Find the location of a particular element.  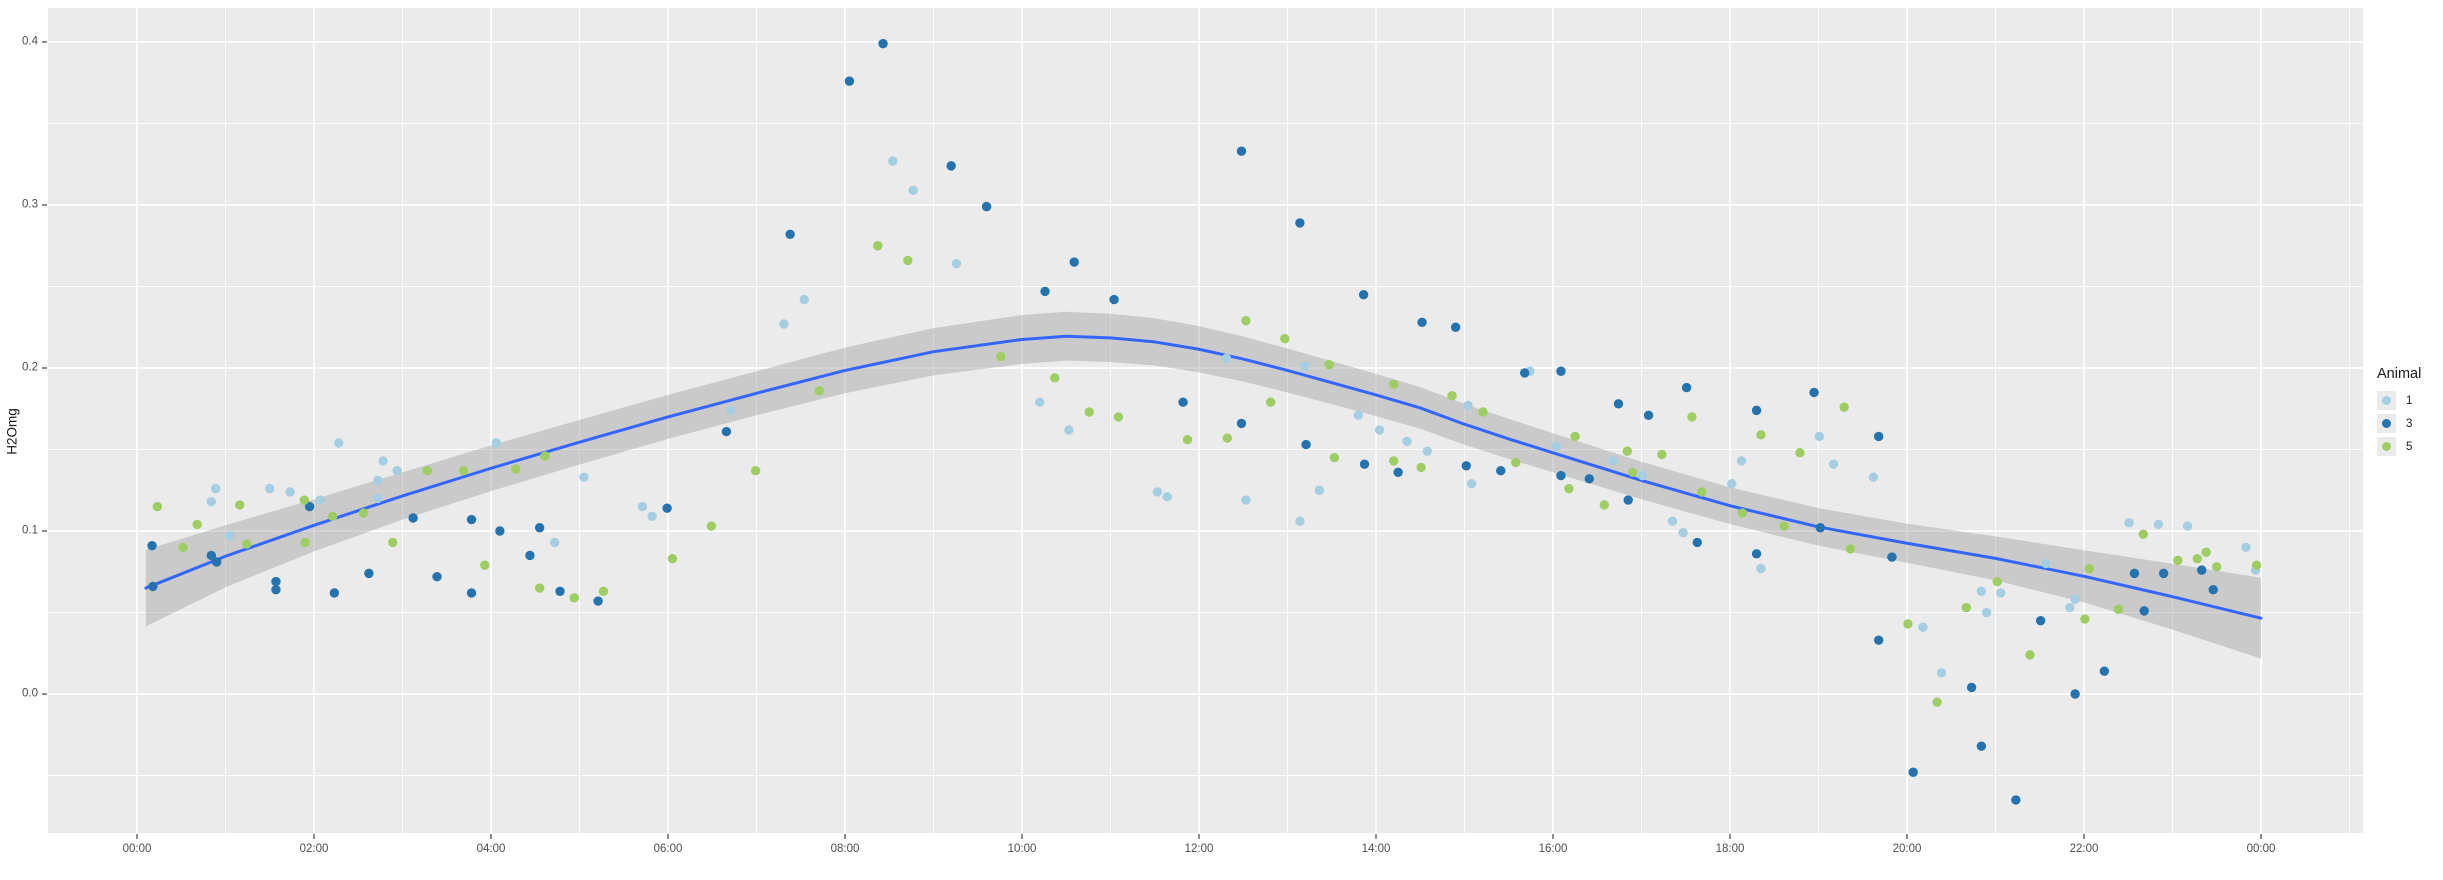

x-tick-label: 16:00 is located at coordinates (1553, 849).